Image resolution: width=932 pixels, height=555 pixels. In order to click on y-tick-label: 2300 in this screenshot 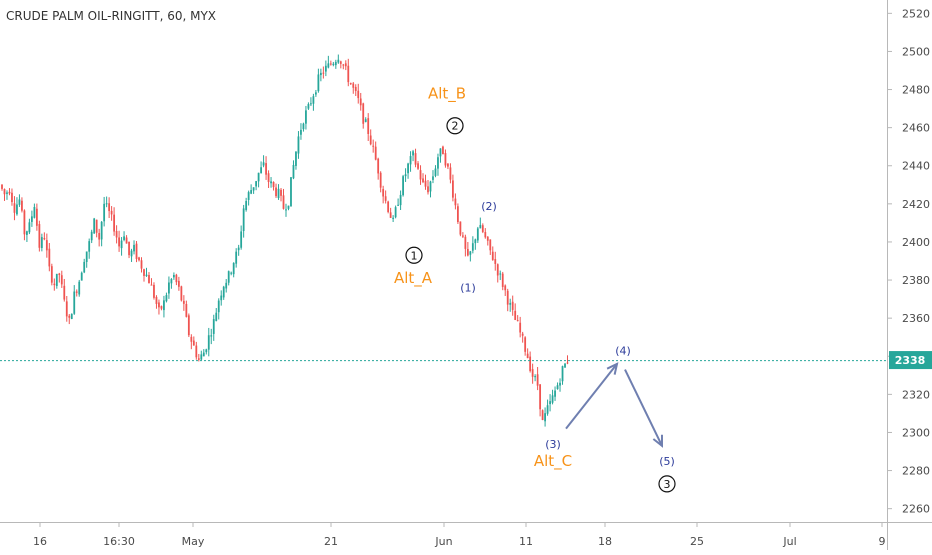, I will do `click(916, 432)`.